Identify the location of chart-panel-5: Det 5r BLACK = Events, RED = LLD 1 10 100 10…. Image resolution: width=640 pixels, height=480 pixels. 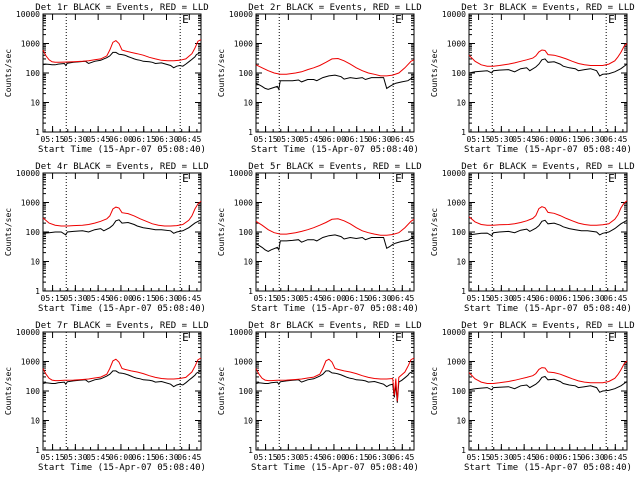
(319, 238).